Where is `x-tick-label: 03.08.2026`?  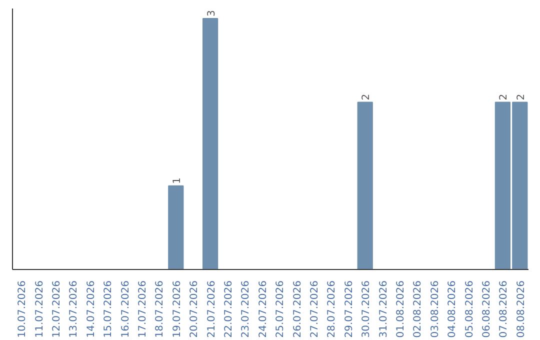
x-tick-label: 03.08.2026 is located at coordinates (435, 309).